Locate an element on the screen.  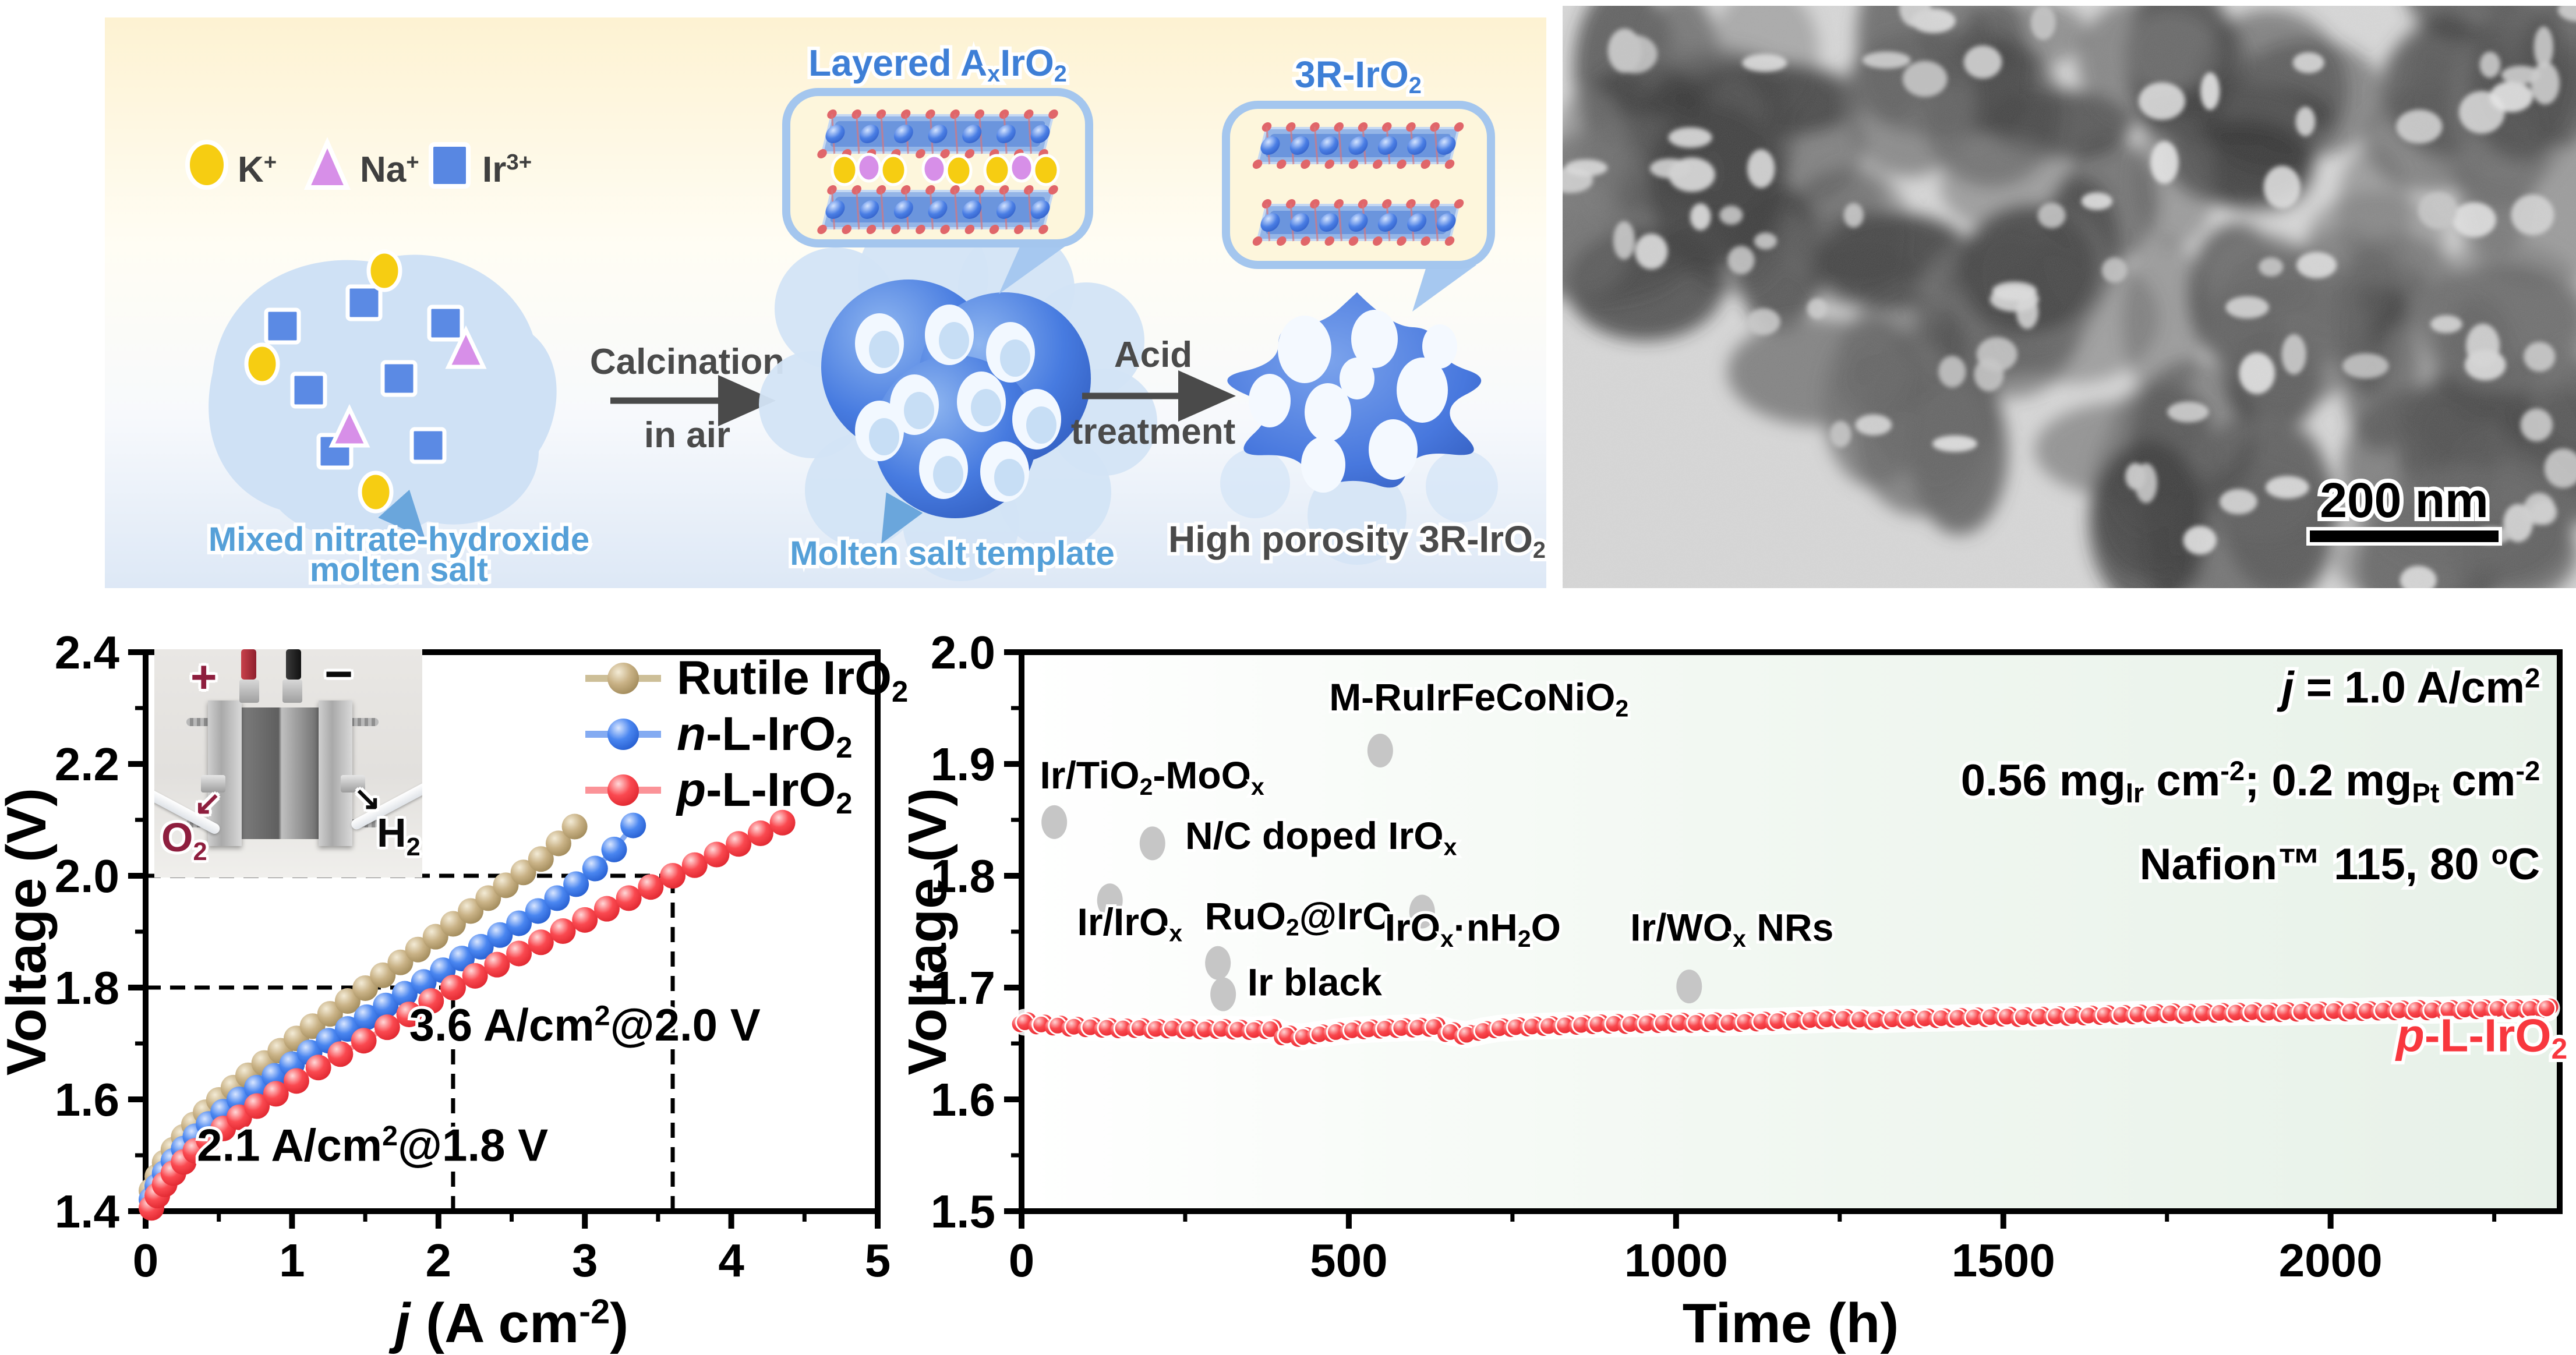
k-ion-icon is located at coordinates (206, 165).